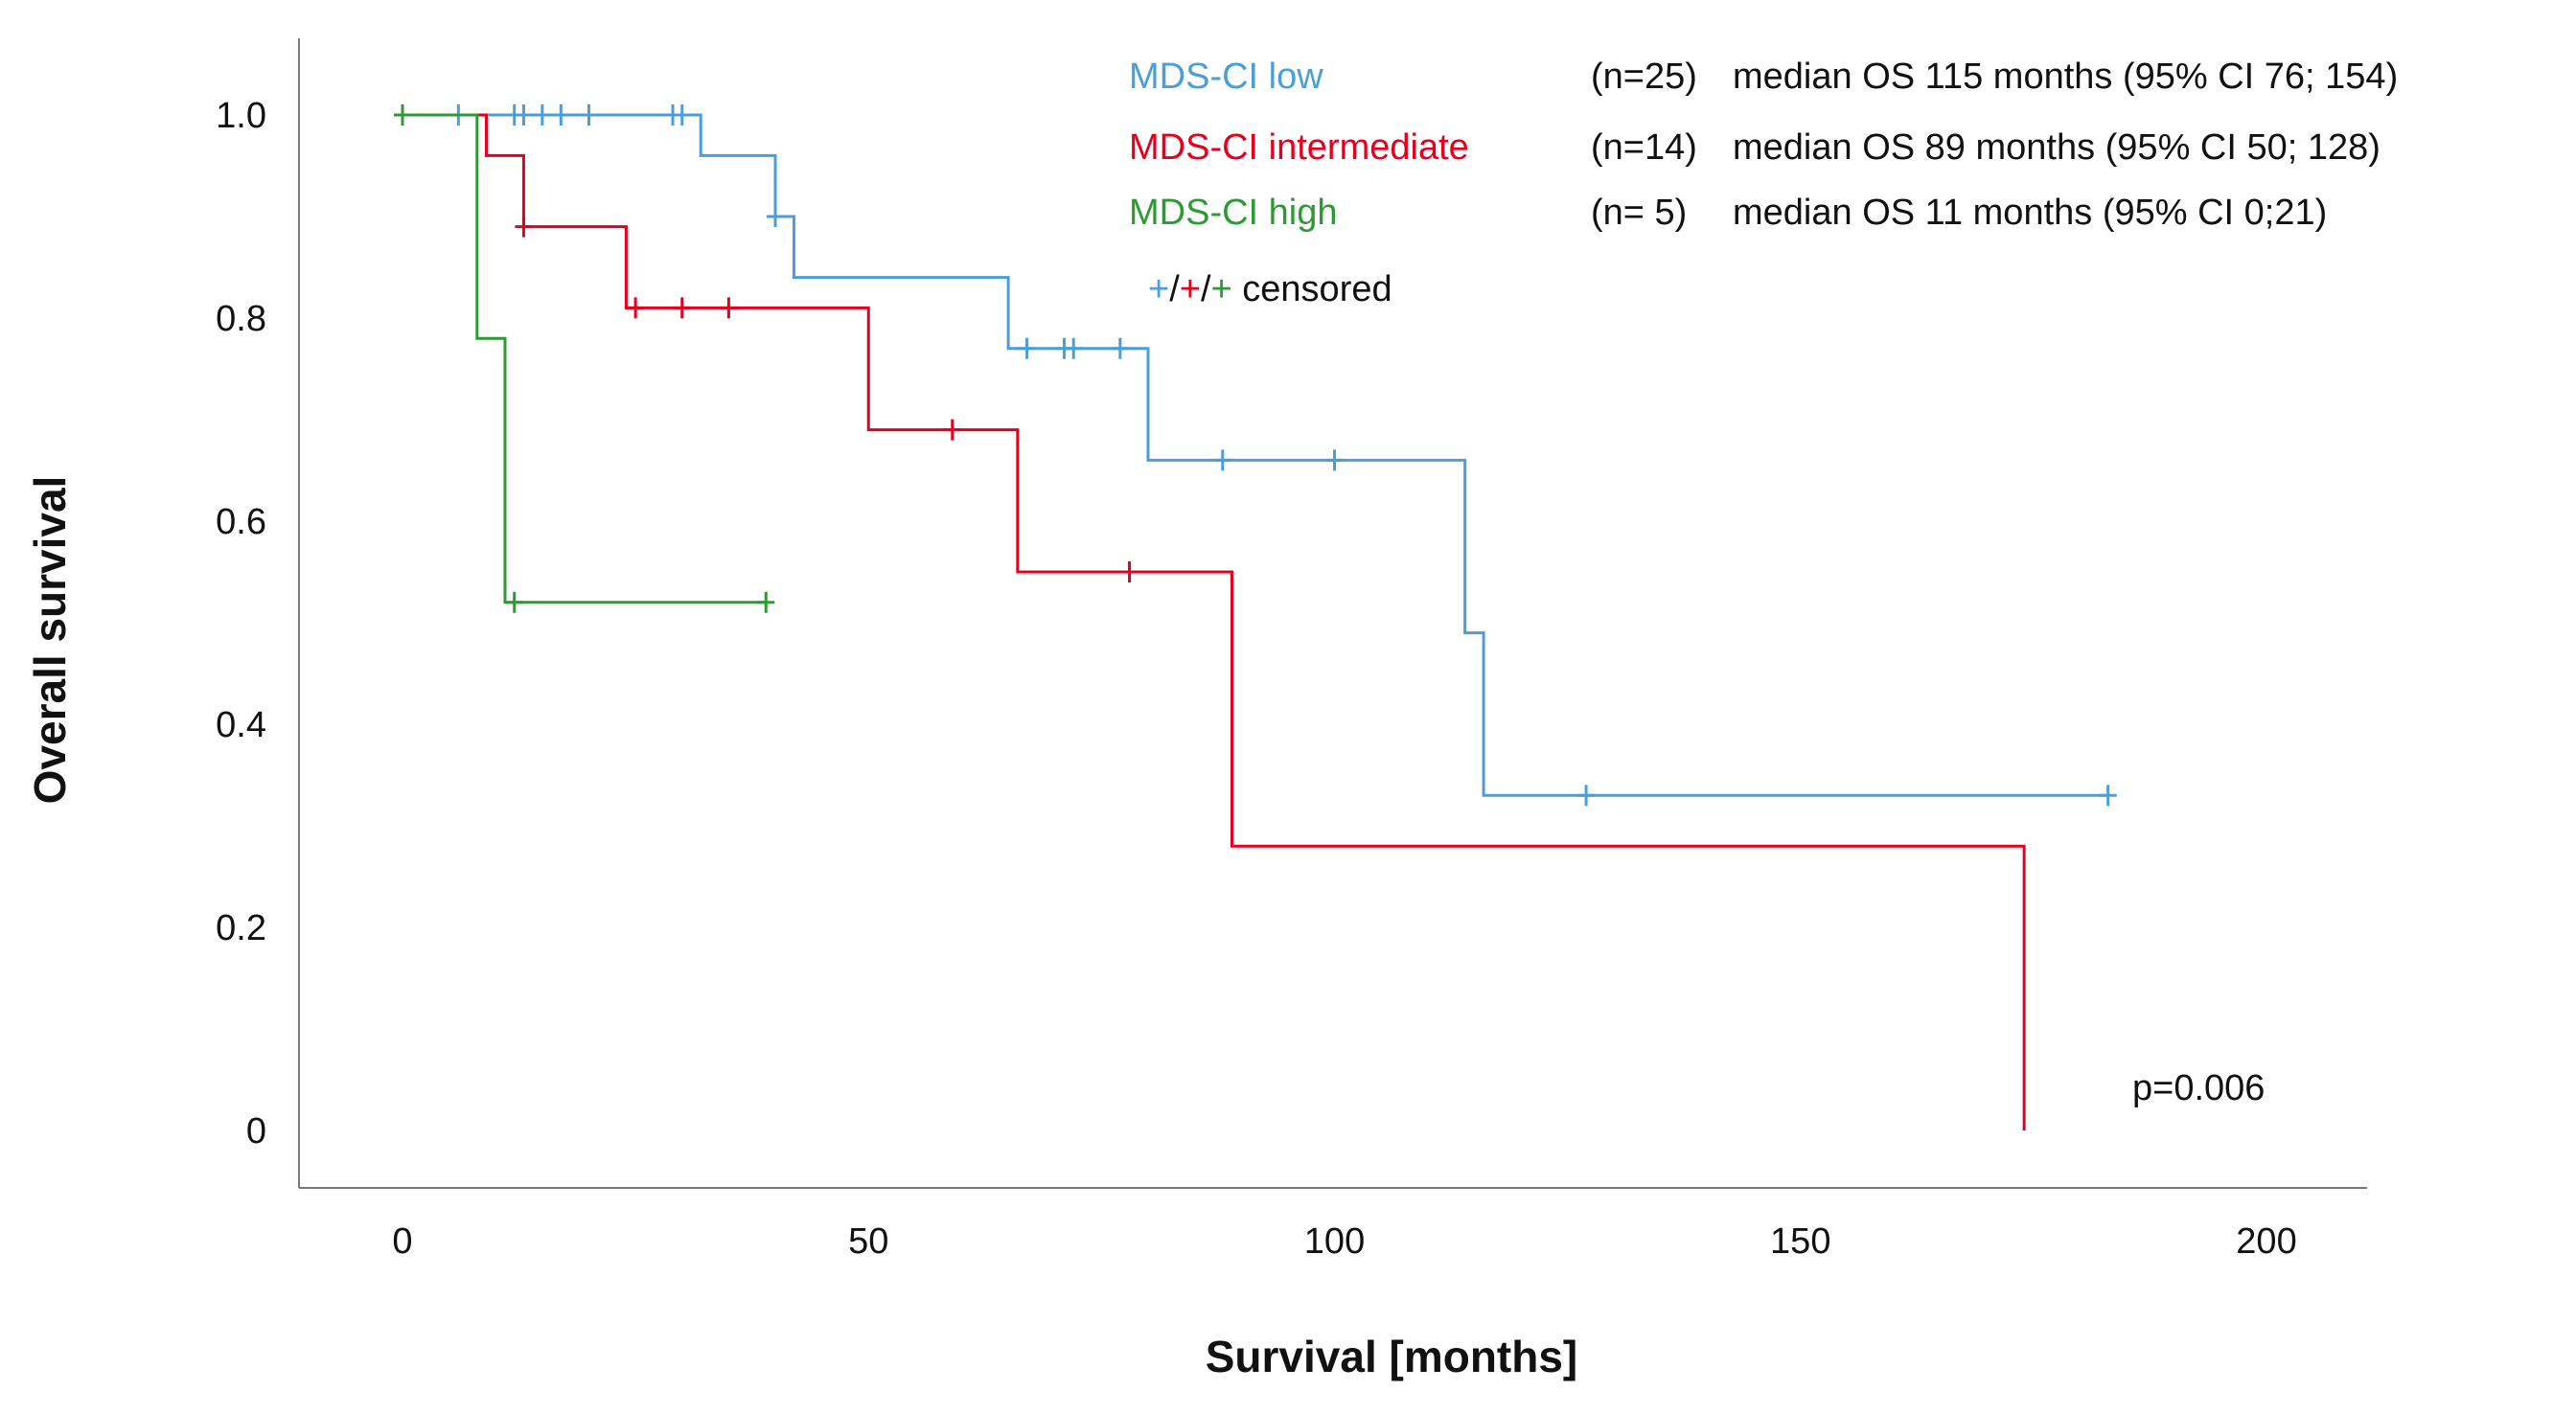 Image resolution: width=2576 pixels, height=1414 pixels. I want to click on y-tick-label: 0, so click(256, 1131).